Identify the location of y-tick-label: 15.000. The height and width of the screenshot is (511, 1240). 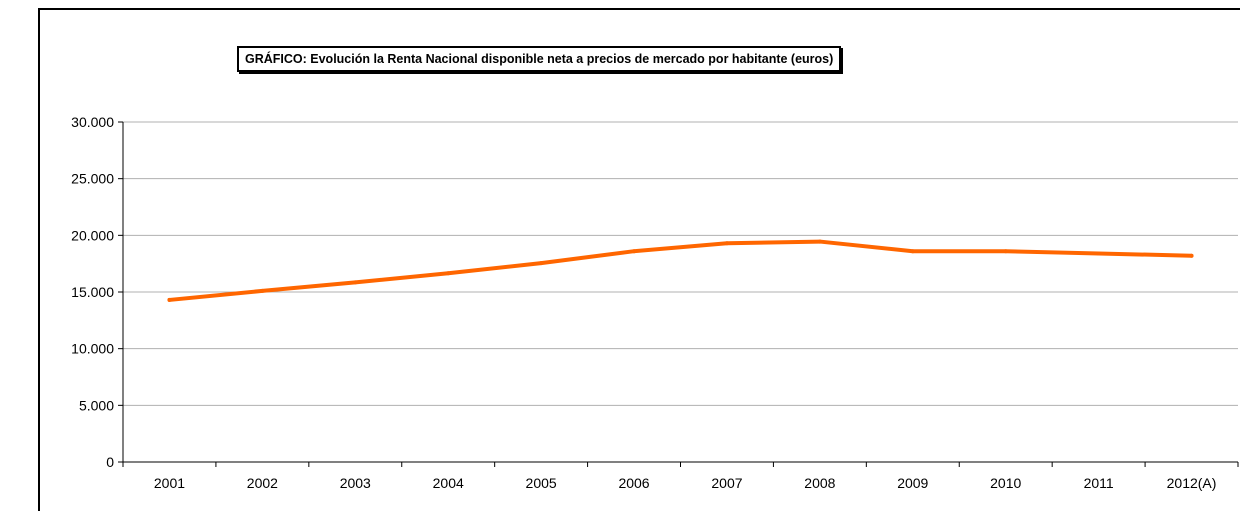
(92, 292).